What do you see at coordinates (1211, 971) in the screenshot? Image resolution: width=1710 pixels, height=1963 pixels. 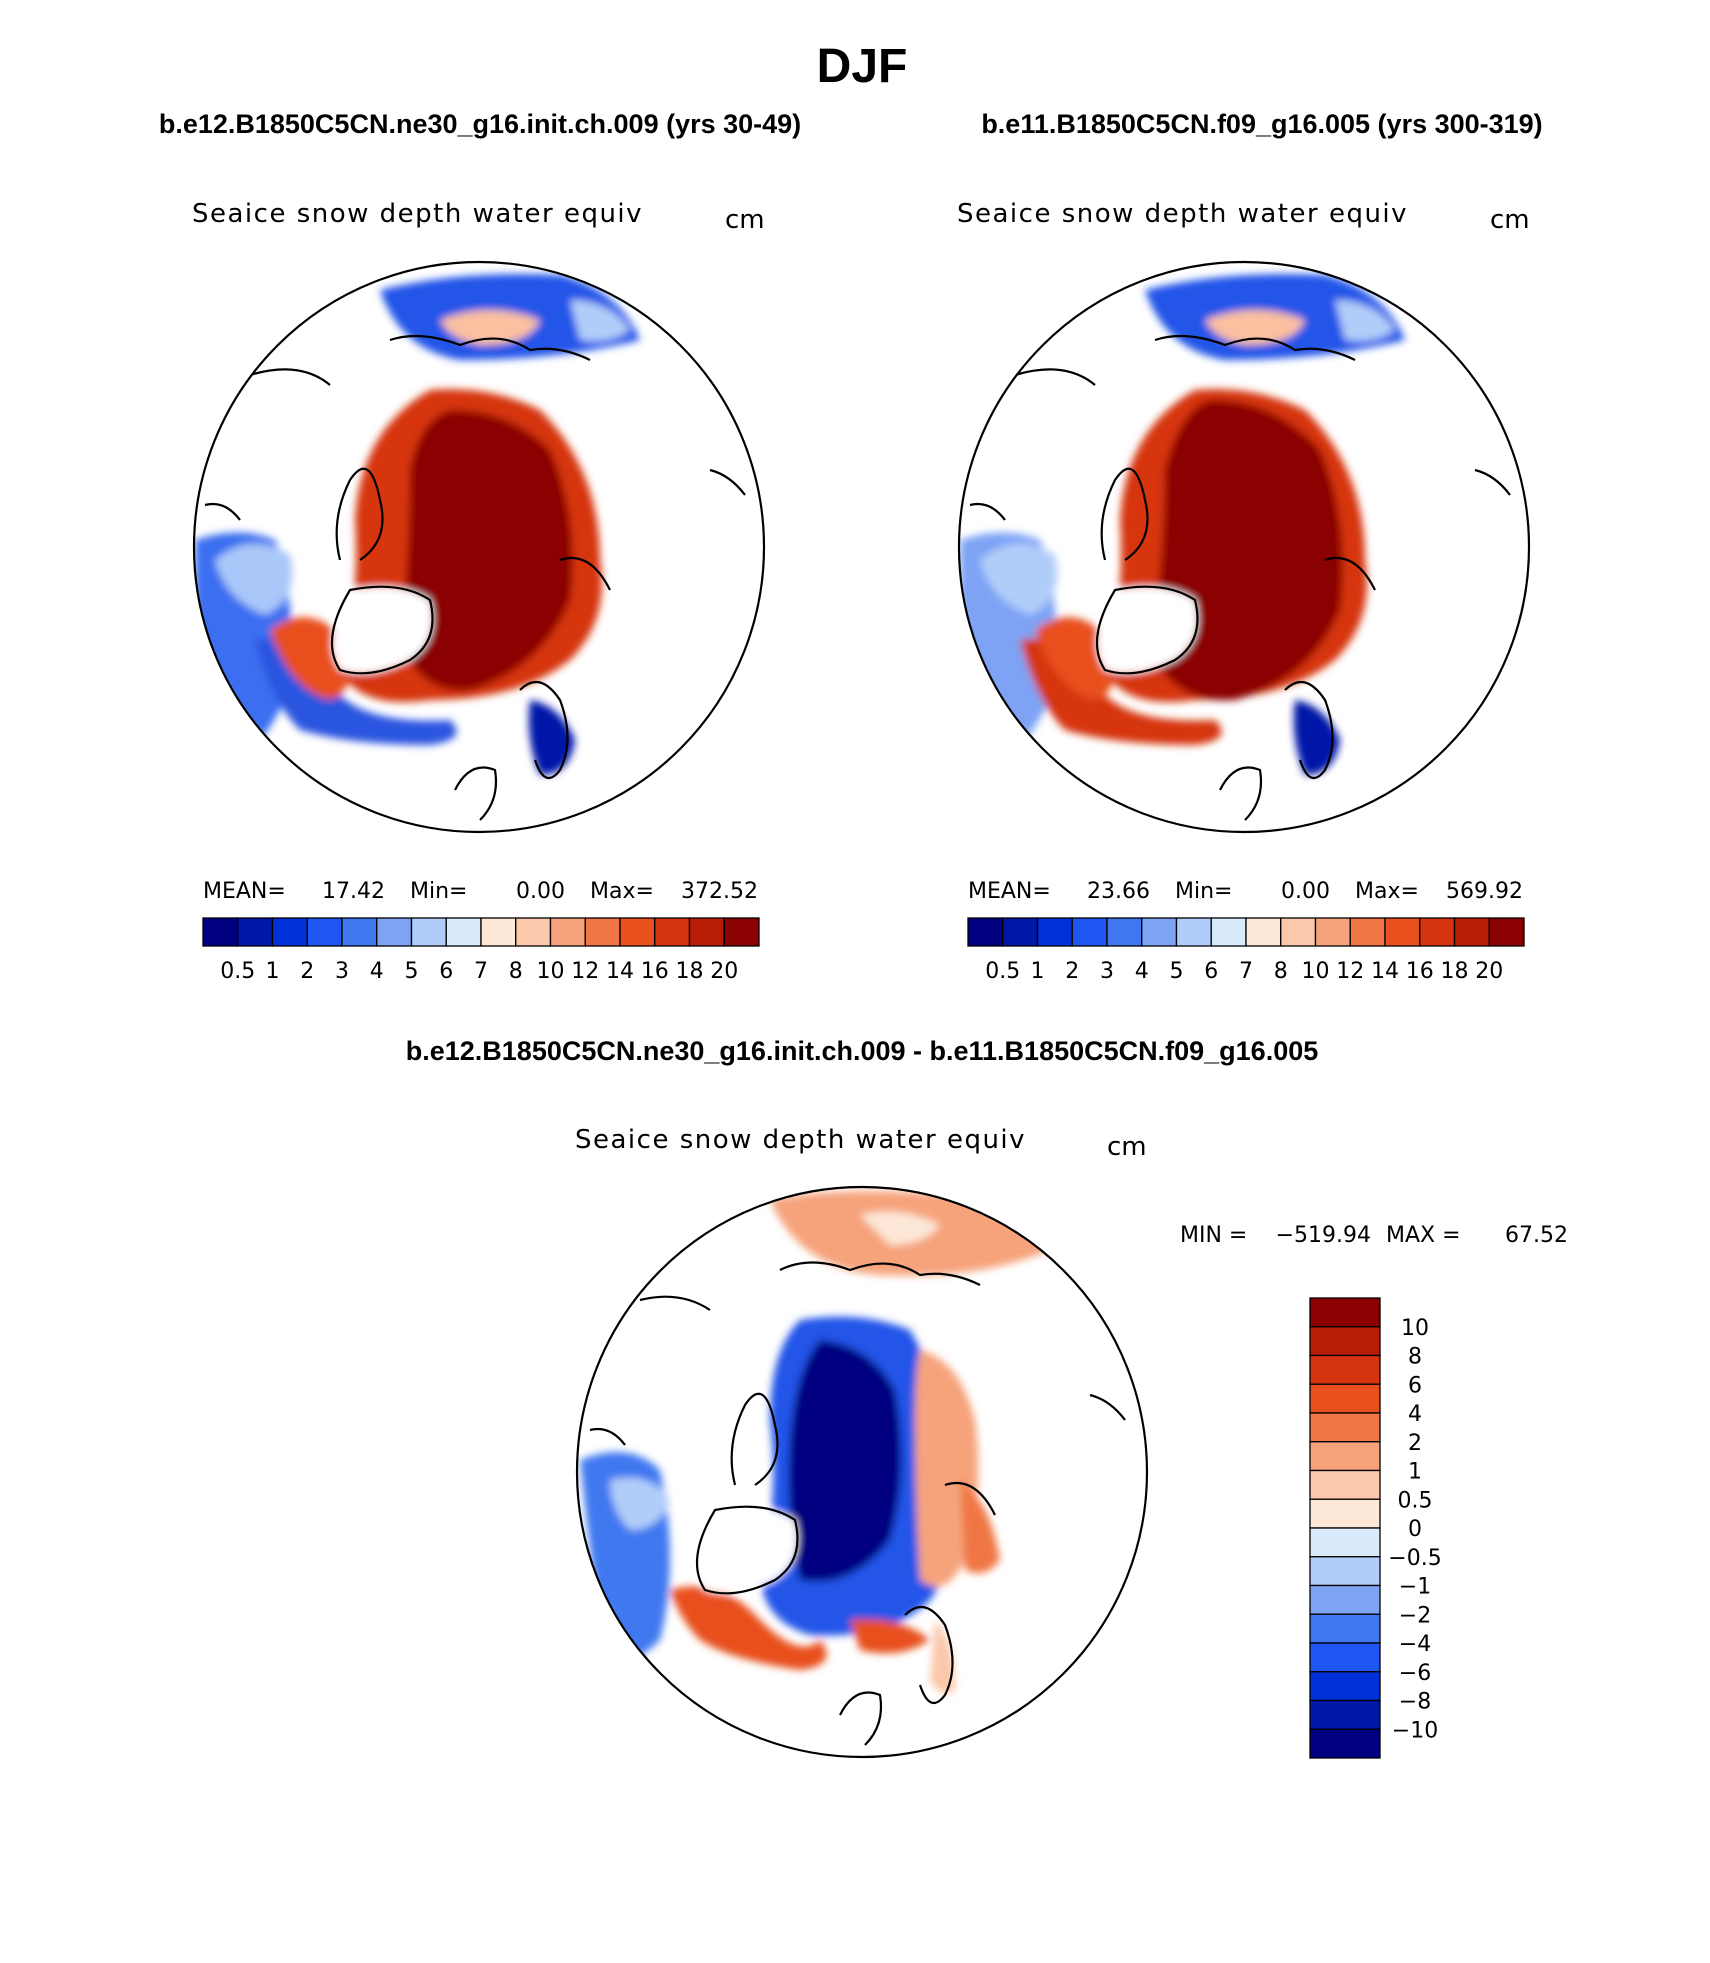 I see `panel-right-colorbar-tick-label: 6` at bounding box center [1211, 971].